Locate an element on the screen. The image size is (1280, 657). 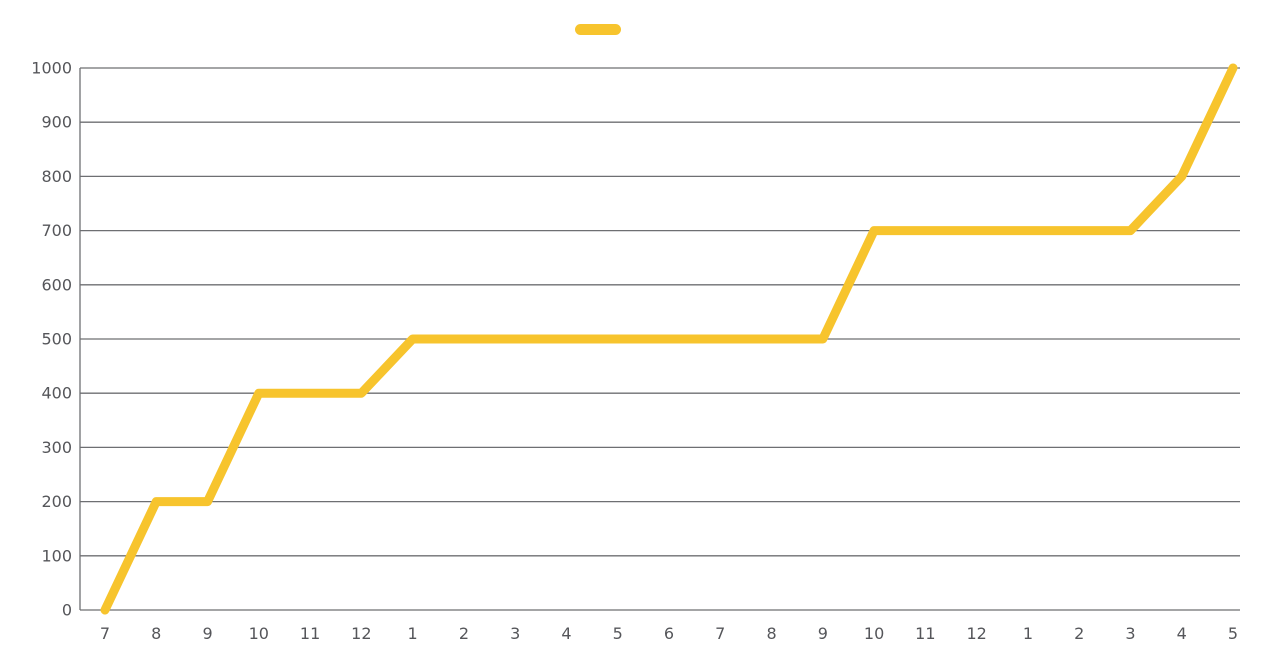
y-tick-label: 1000 is located at coordinates (51, 68).